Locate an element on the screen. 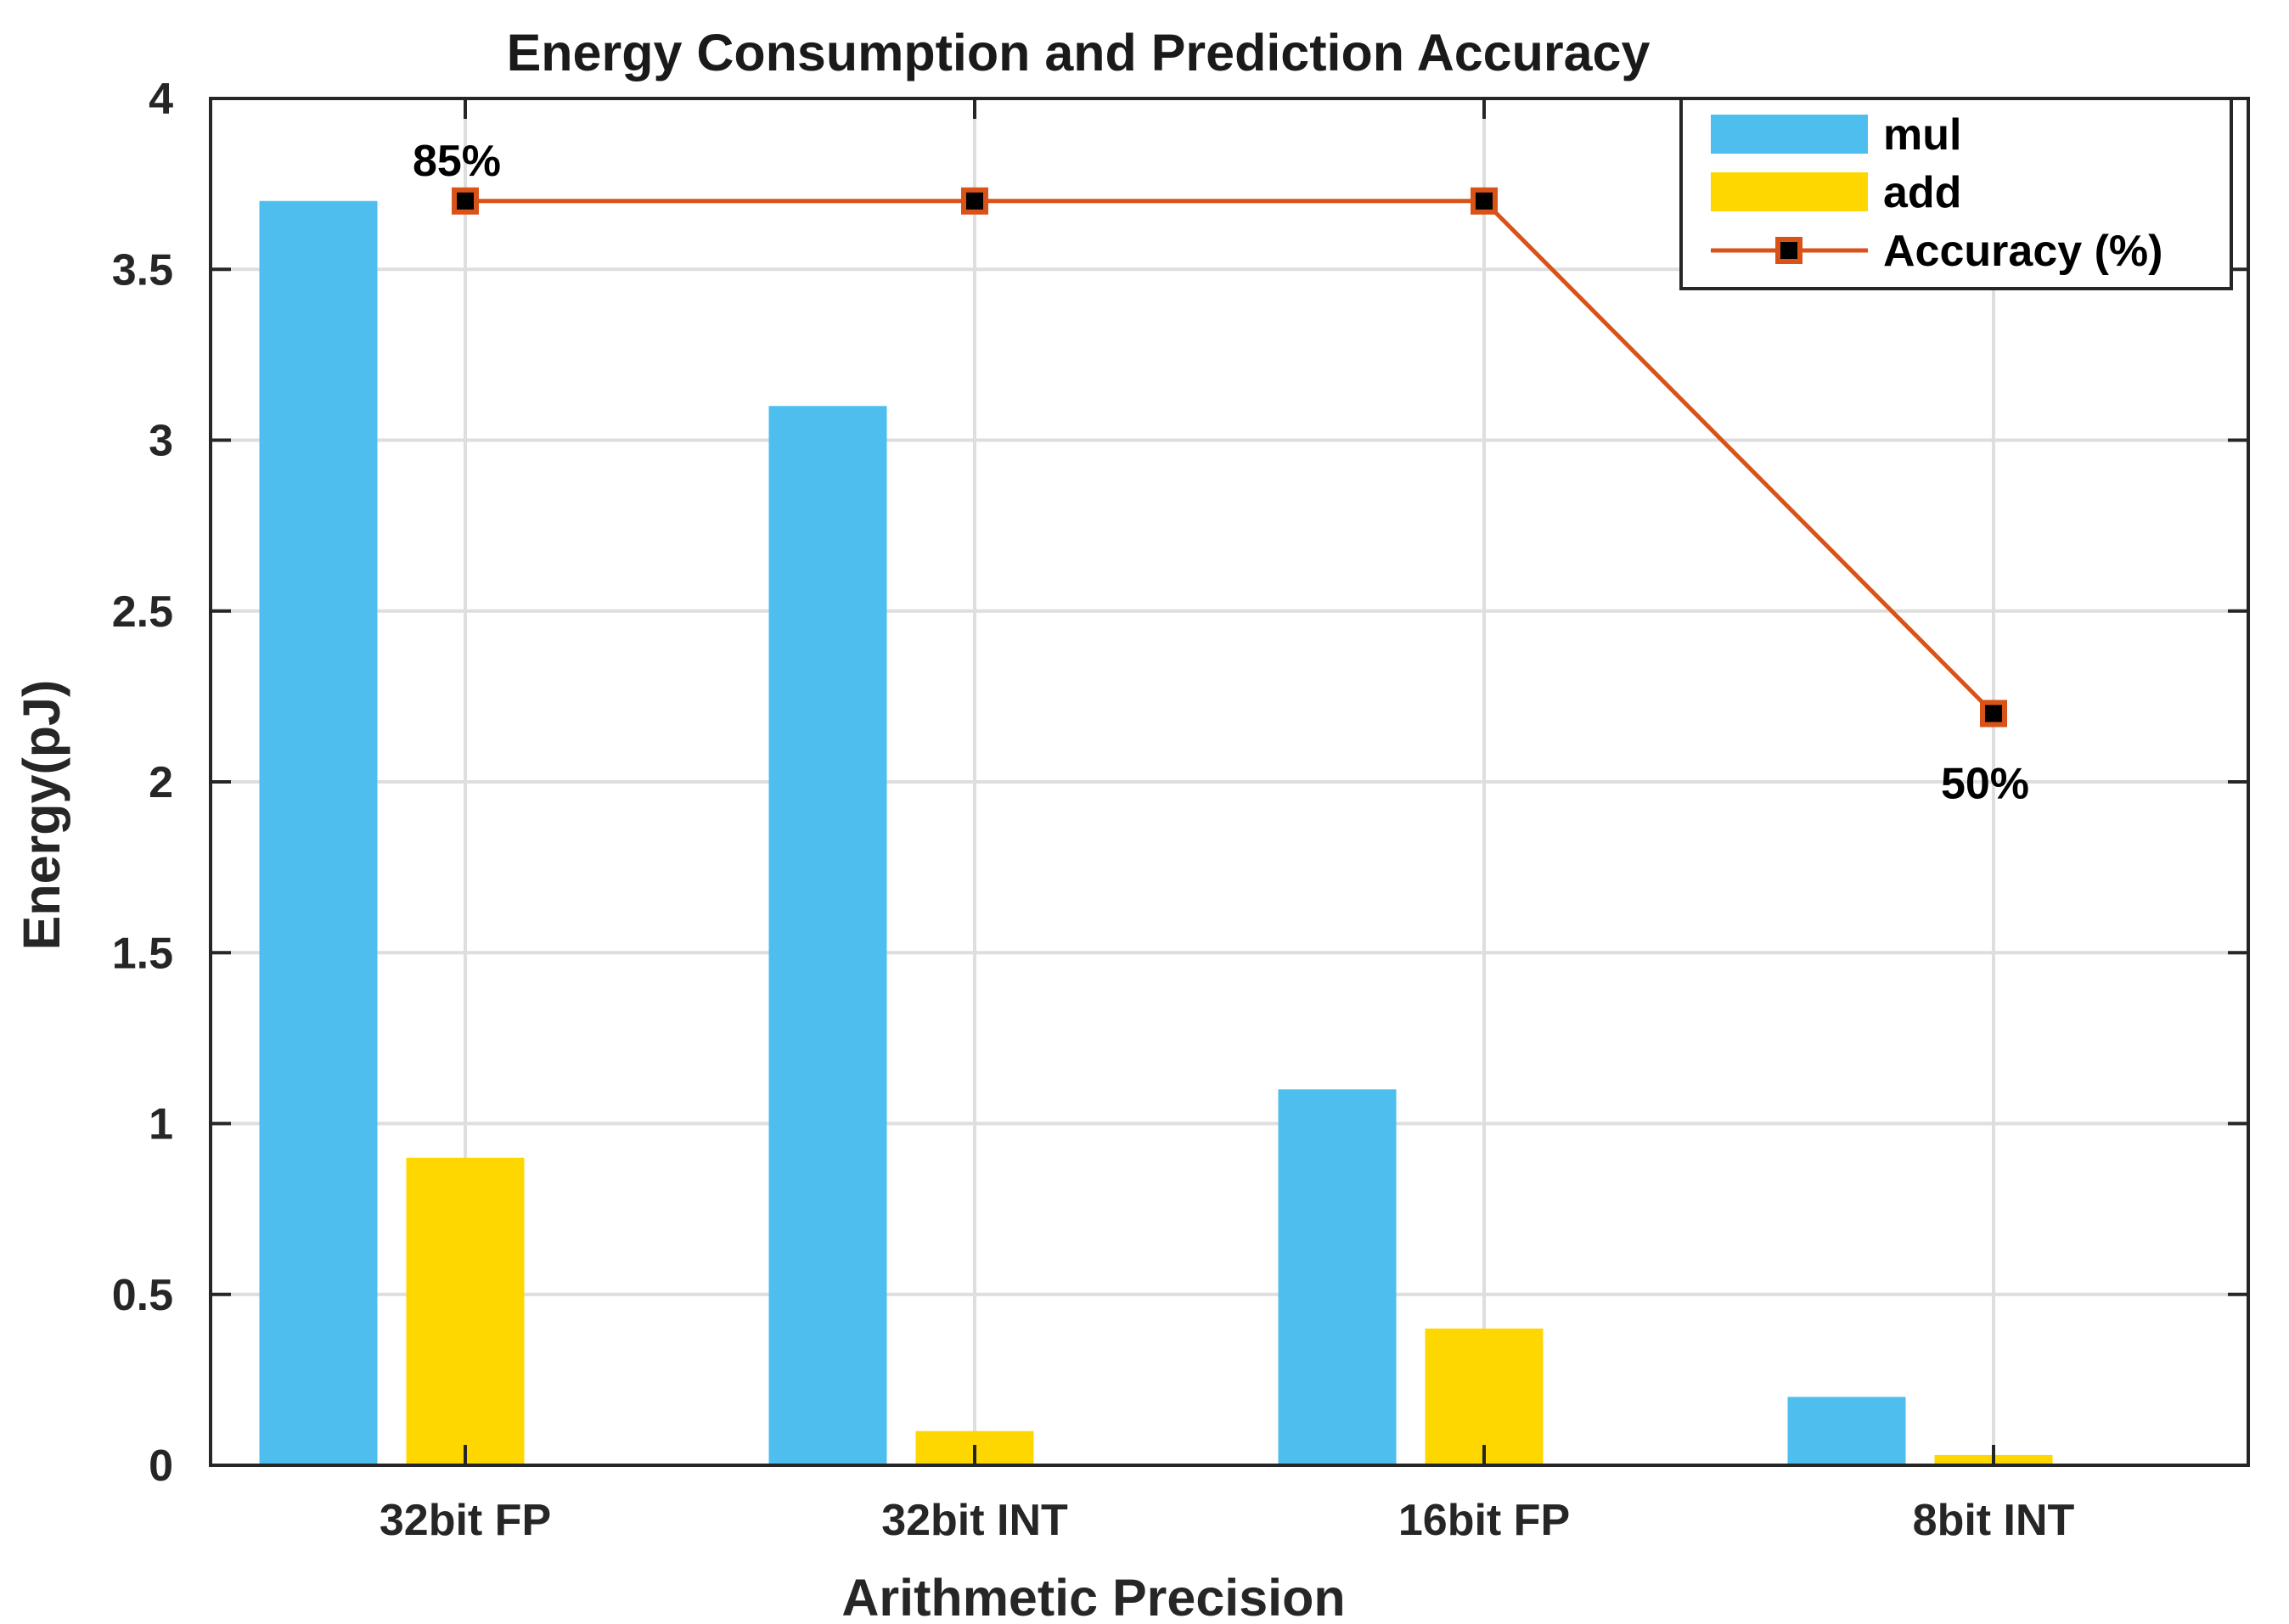 The image size is (2289, 1624). y-axis-label: Energy(pJ) is located at coordinates (41, 816).